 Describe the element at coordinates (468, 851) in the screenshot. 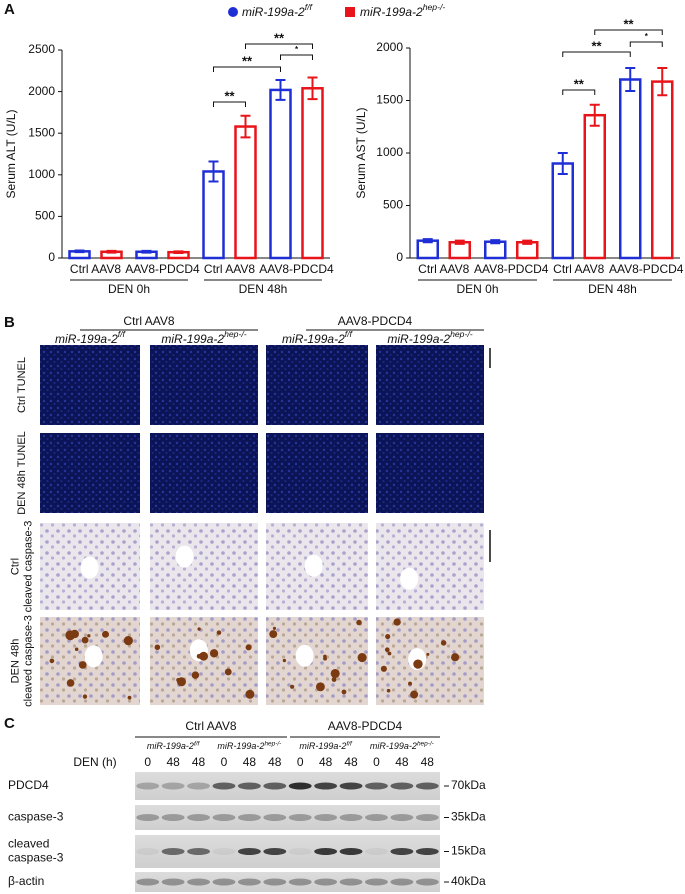

I see `marker-label: 15kDa` at that location.